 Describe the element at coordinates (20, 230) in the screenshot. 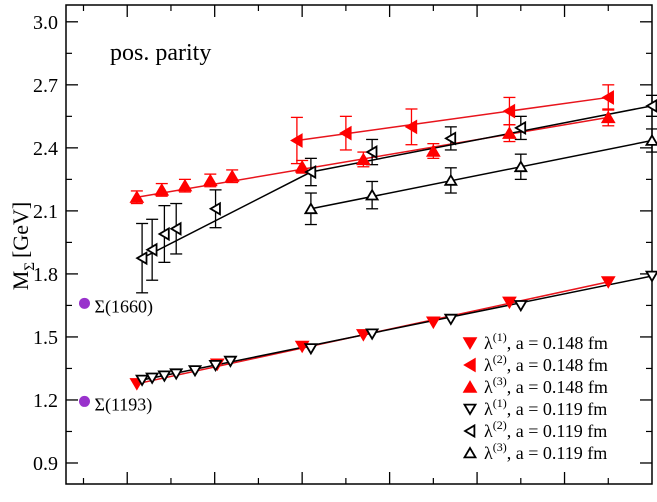

I see `y-label-unit: [GeV]` at that location.